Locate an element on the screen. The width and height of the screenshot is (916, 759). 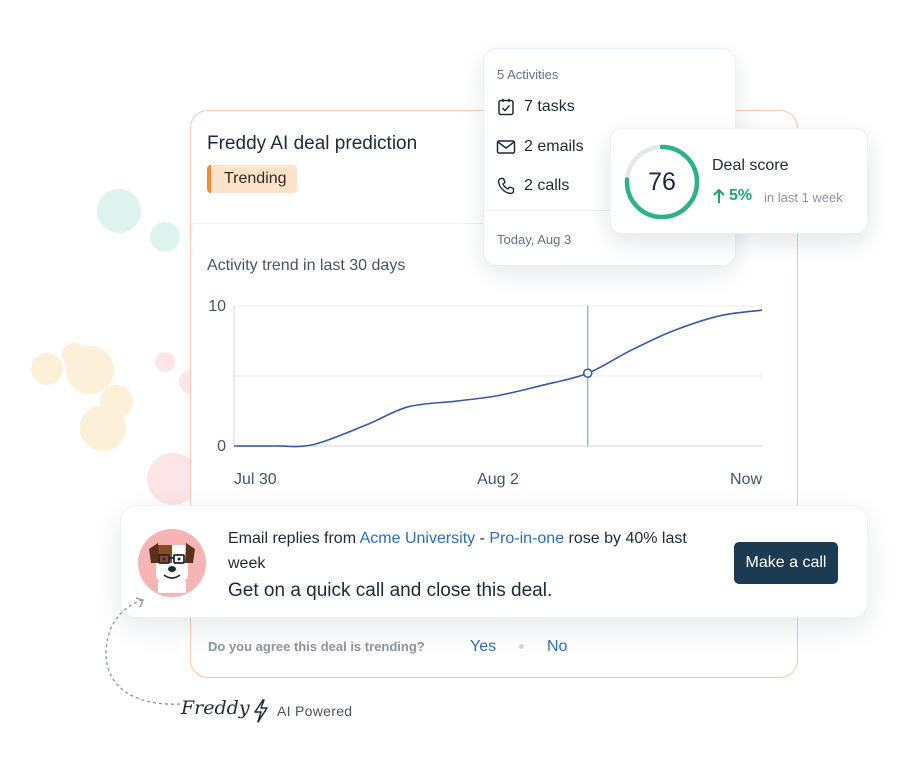
trend-line is located at coordinates (498, 378).